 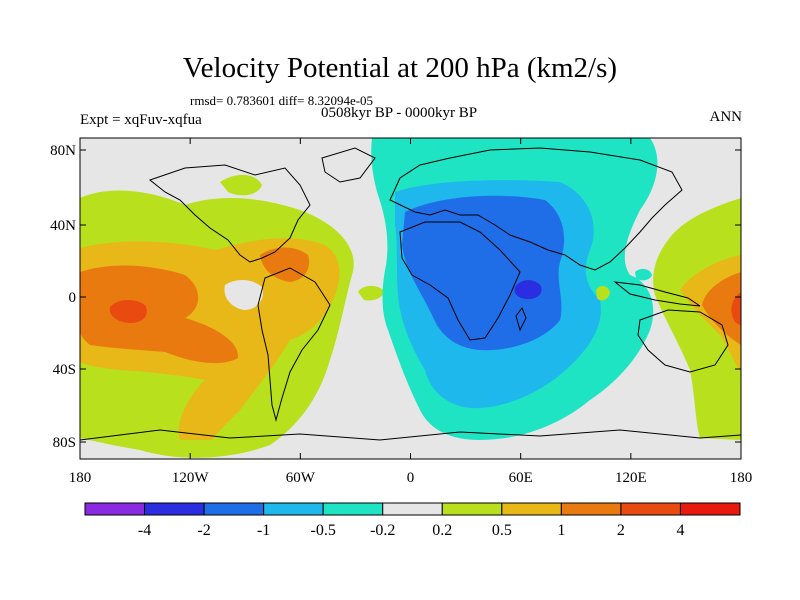 What do you see at coordinates (348, 165) in the screenshot?
I see `coast-greenland` at bounding box center [348, 165].